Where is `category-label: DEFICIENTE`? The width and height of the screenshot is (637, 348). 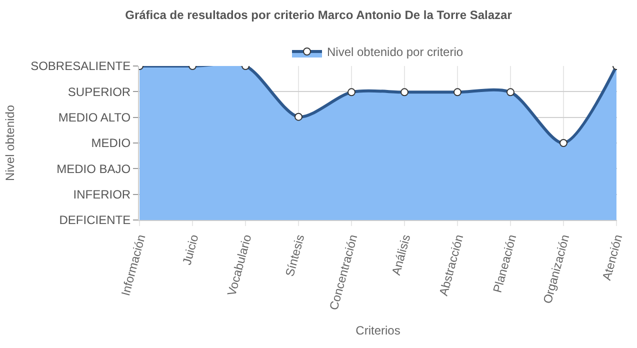
category-label: DEFICIENTE is located at coordinates (95, 220).